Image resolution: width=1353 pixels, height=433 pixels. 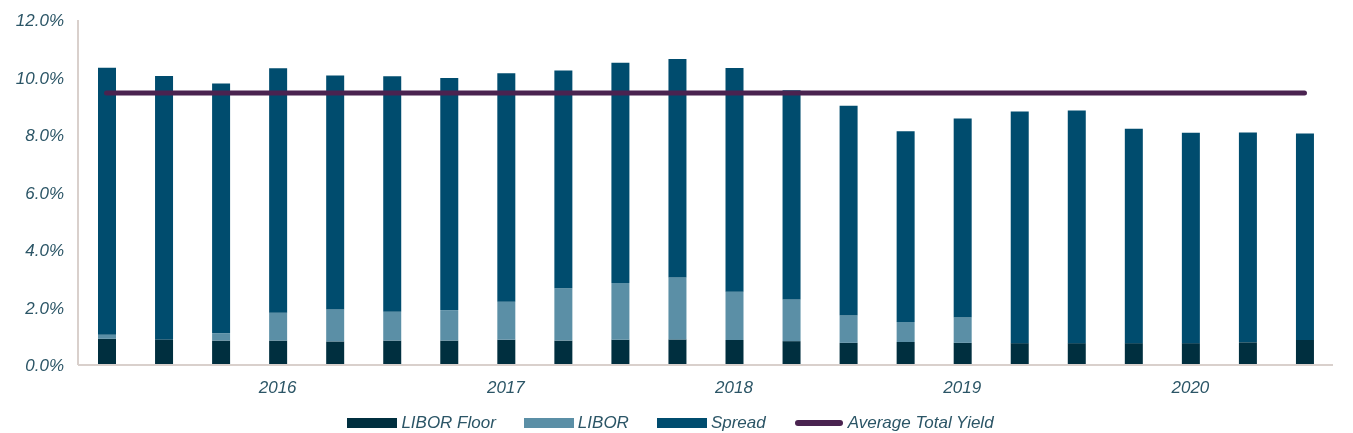 I want to click on y-tick-label: 8.0%, so click(x=44, y=136).